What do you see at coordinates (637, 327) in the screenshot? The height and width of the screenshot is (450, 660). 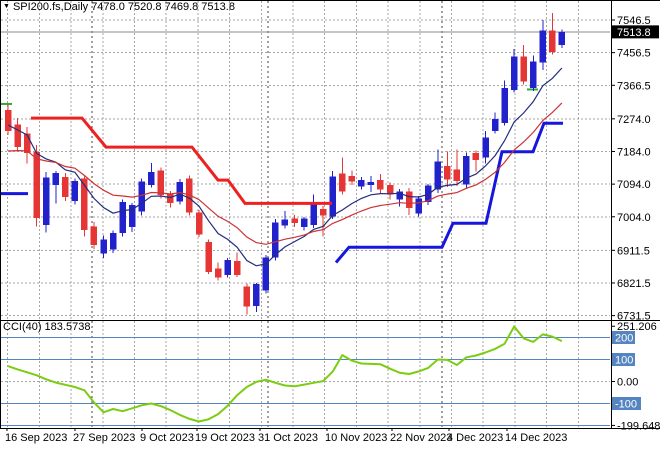 I see `cci-axis-label: 251.206` at bounding box center [637, 327].